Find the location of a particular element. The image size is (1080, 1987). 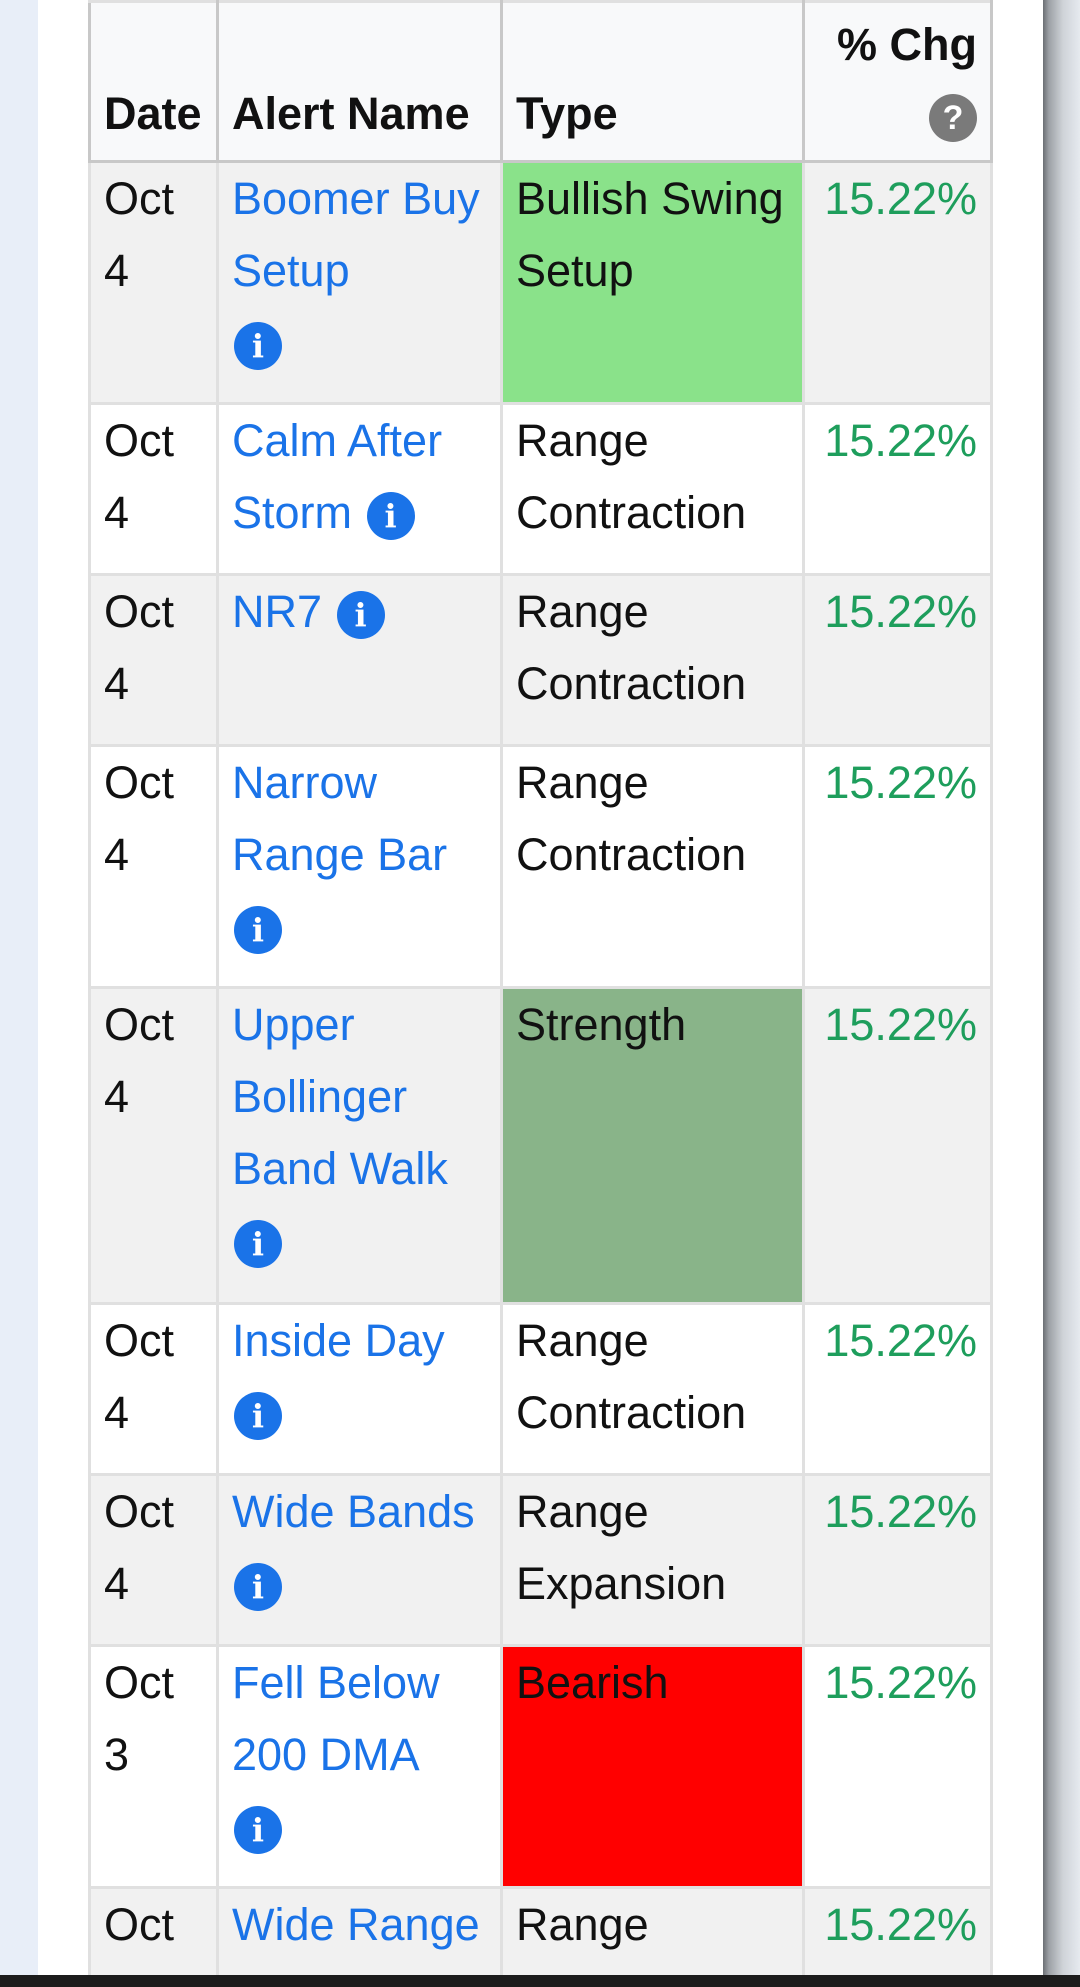

alert-type: Bearish is located at coordinates (652, 1766).